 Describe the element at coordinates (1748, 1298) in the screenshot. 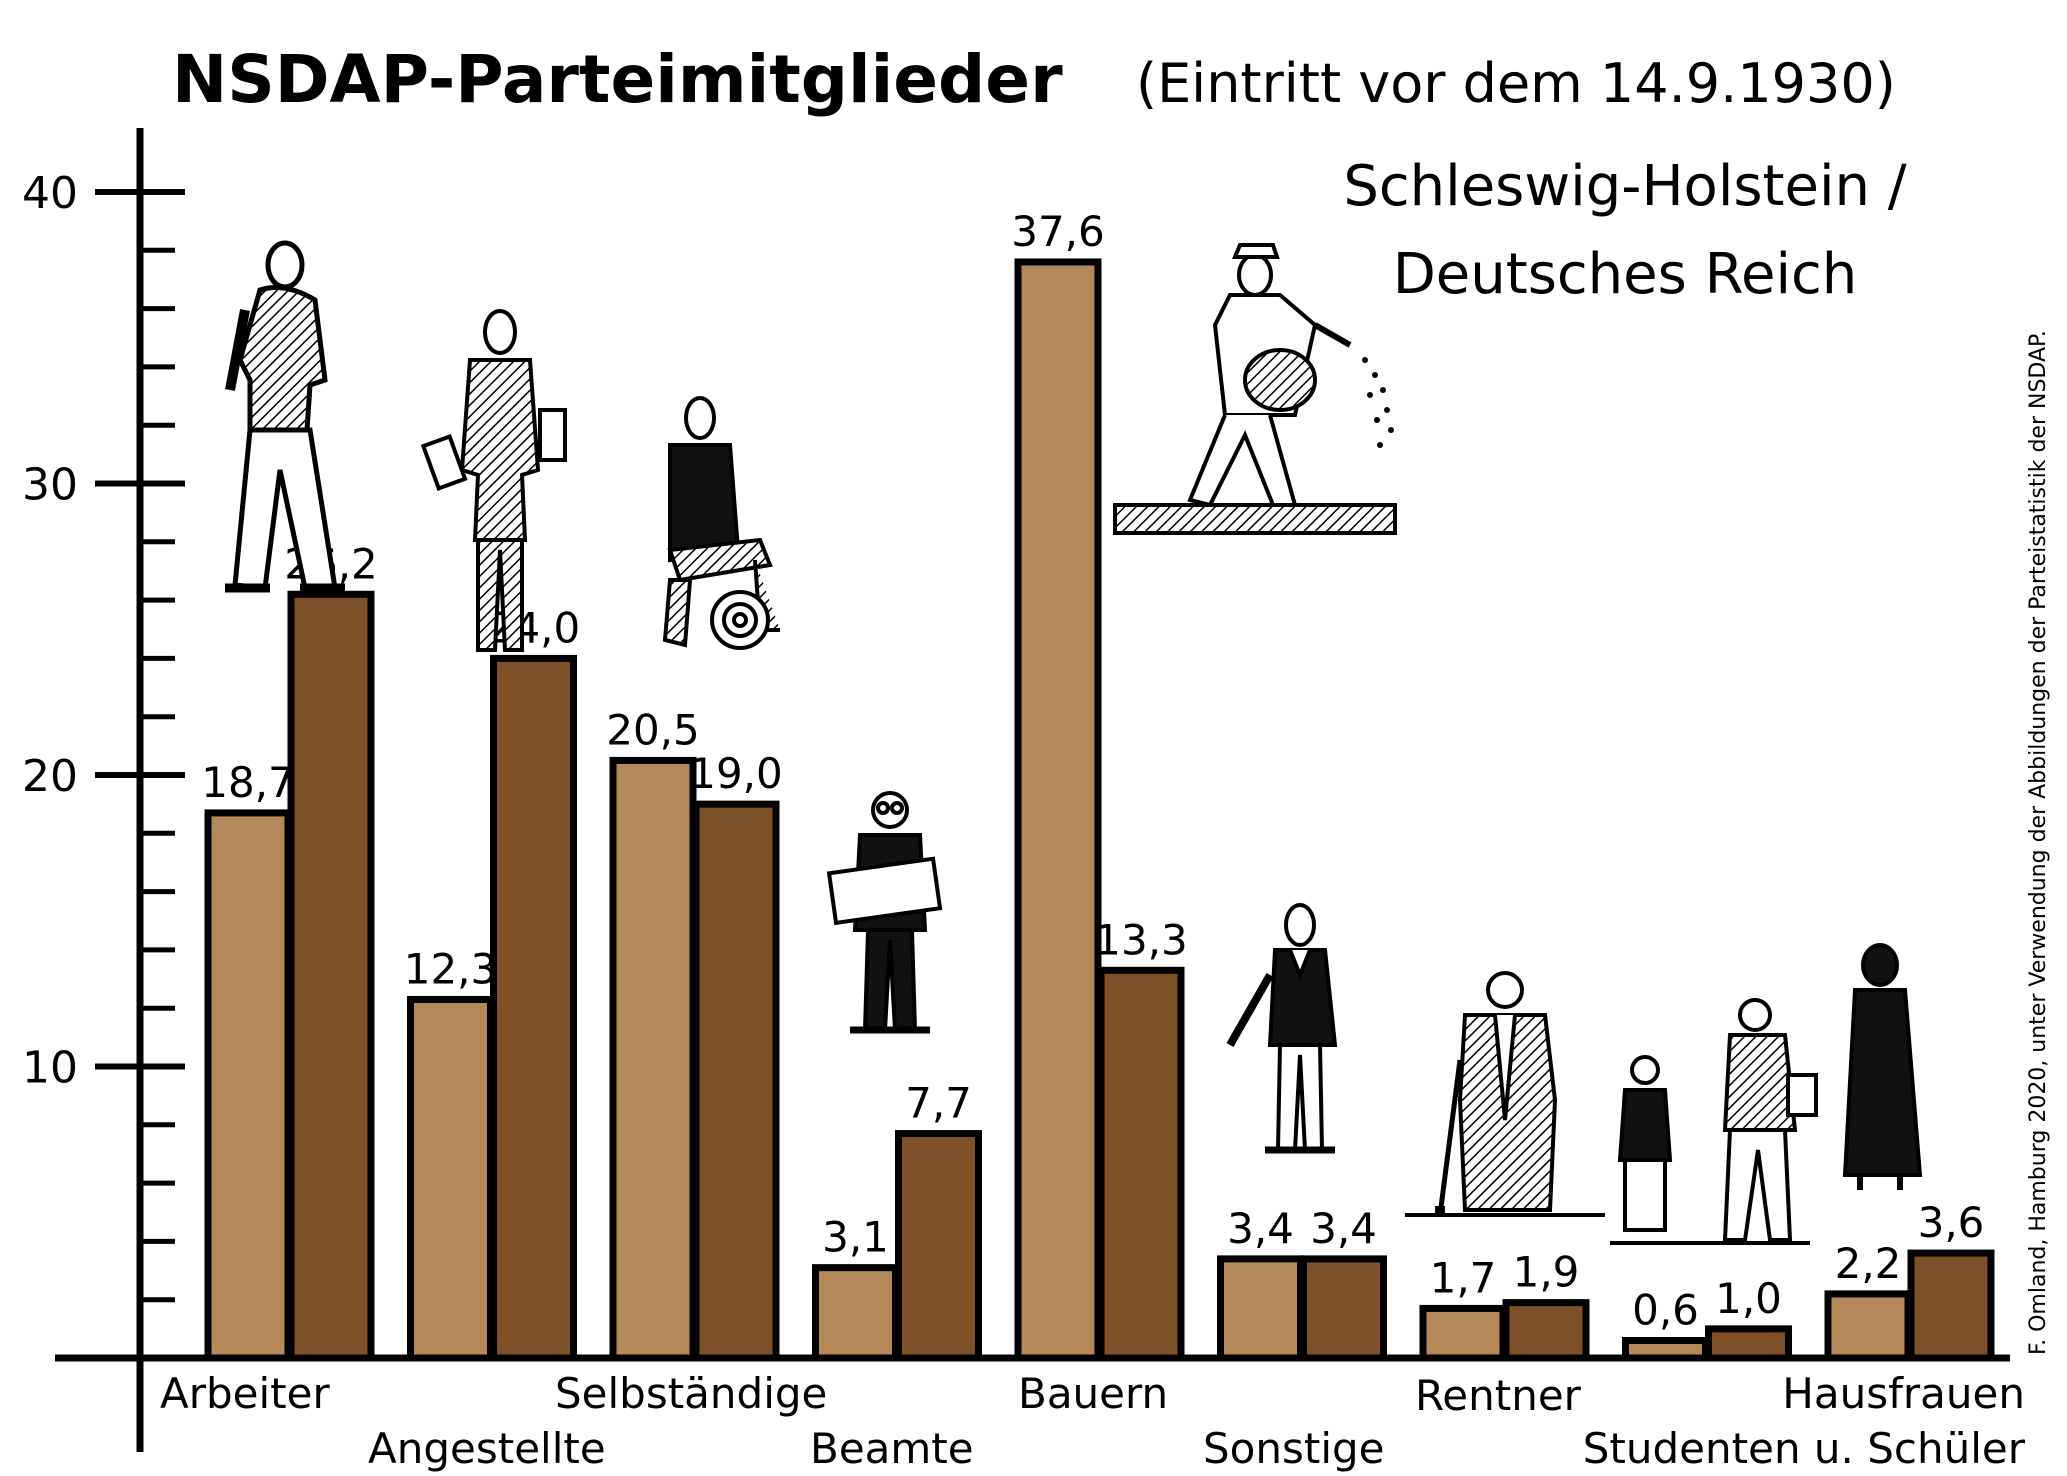

I see `bar-value-label: 1,0` at that location.